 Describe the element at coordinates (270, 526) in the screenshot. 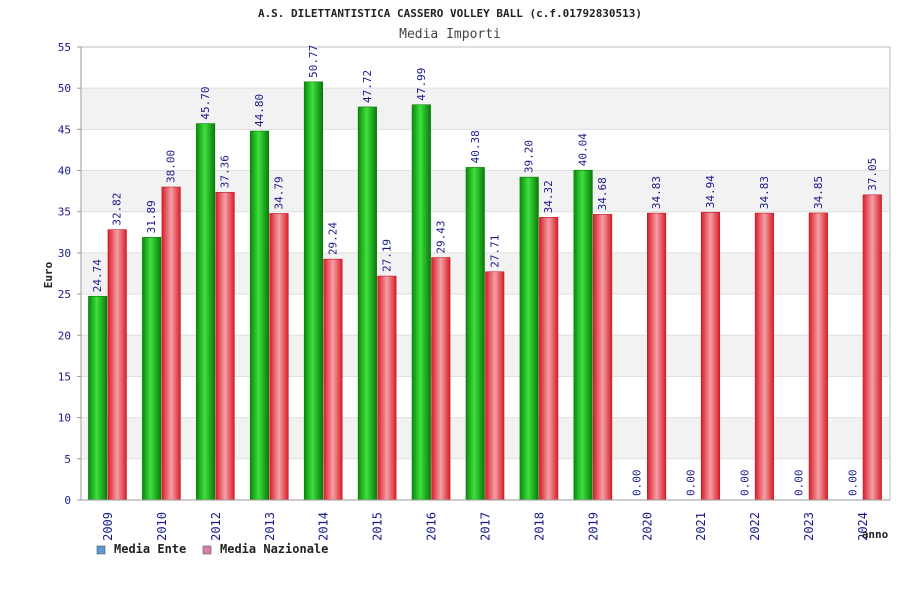

I see `x-tick-label-2013: 2013` at that location.